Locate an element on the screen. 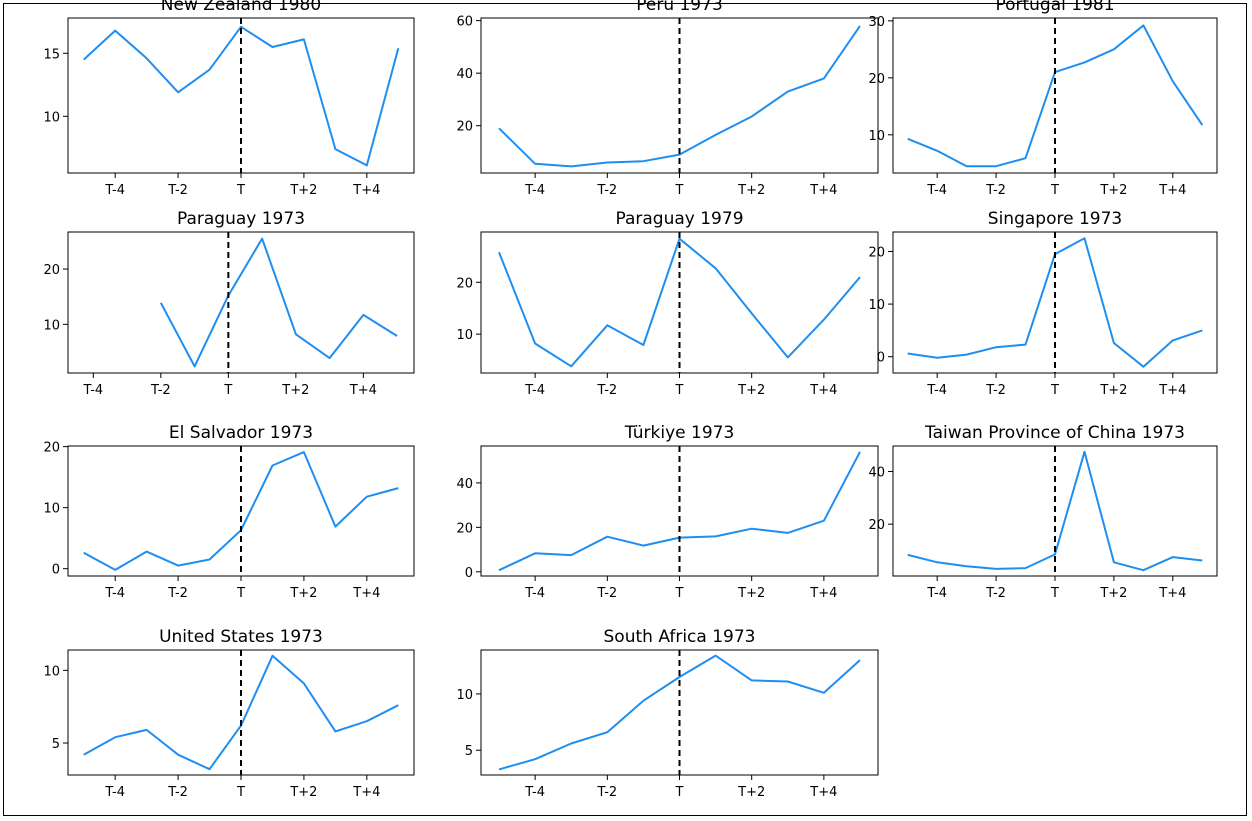 This screenshot has width=1252, height=821. chart-title: El Salvador 1973 is located at coordinates (241, 433).